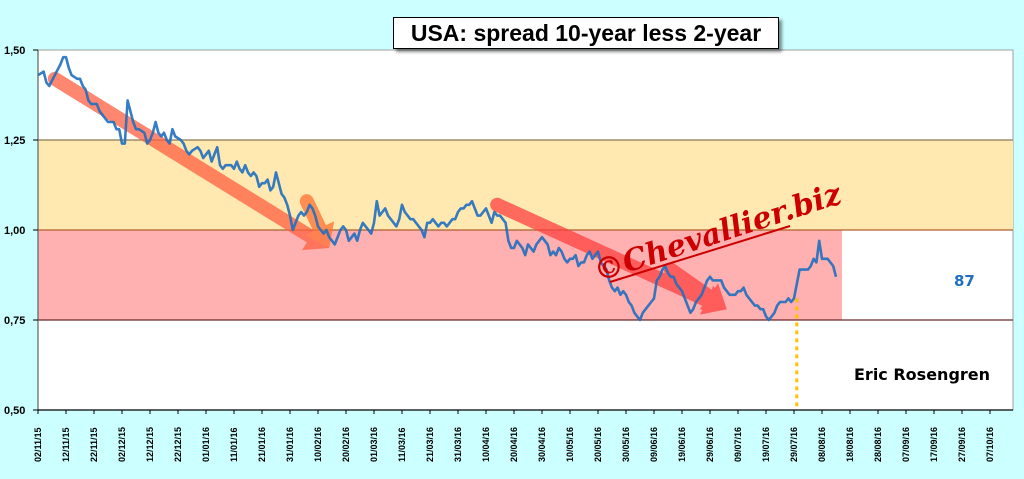 This screenshot has width=1024, height=479. Describe the element at coordinates (598, 444) in the screenshot. I see `x-tick-label: 20/05/16` at that location.